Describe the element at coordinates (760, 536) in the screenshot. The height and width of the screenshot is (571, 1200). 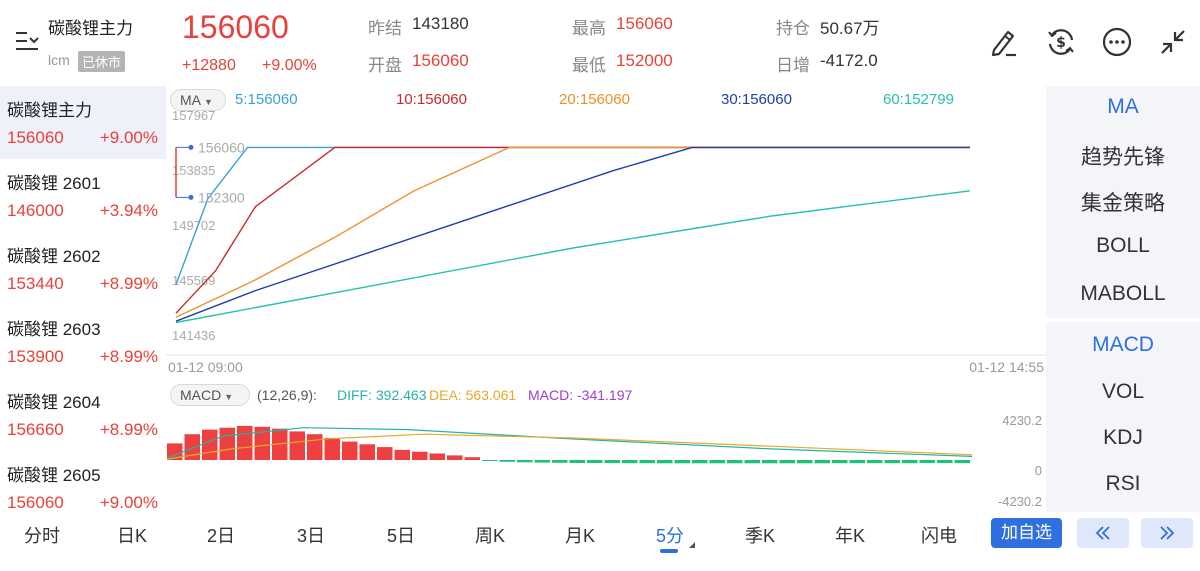
I see `tab-quarterly: 季K` at that location.